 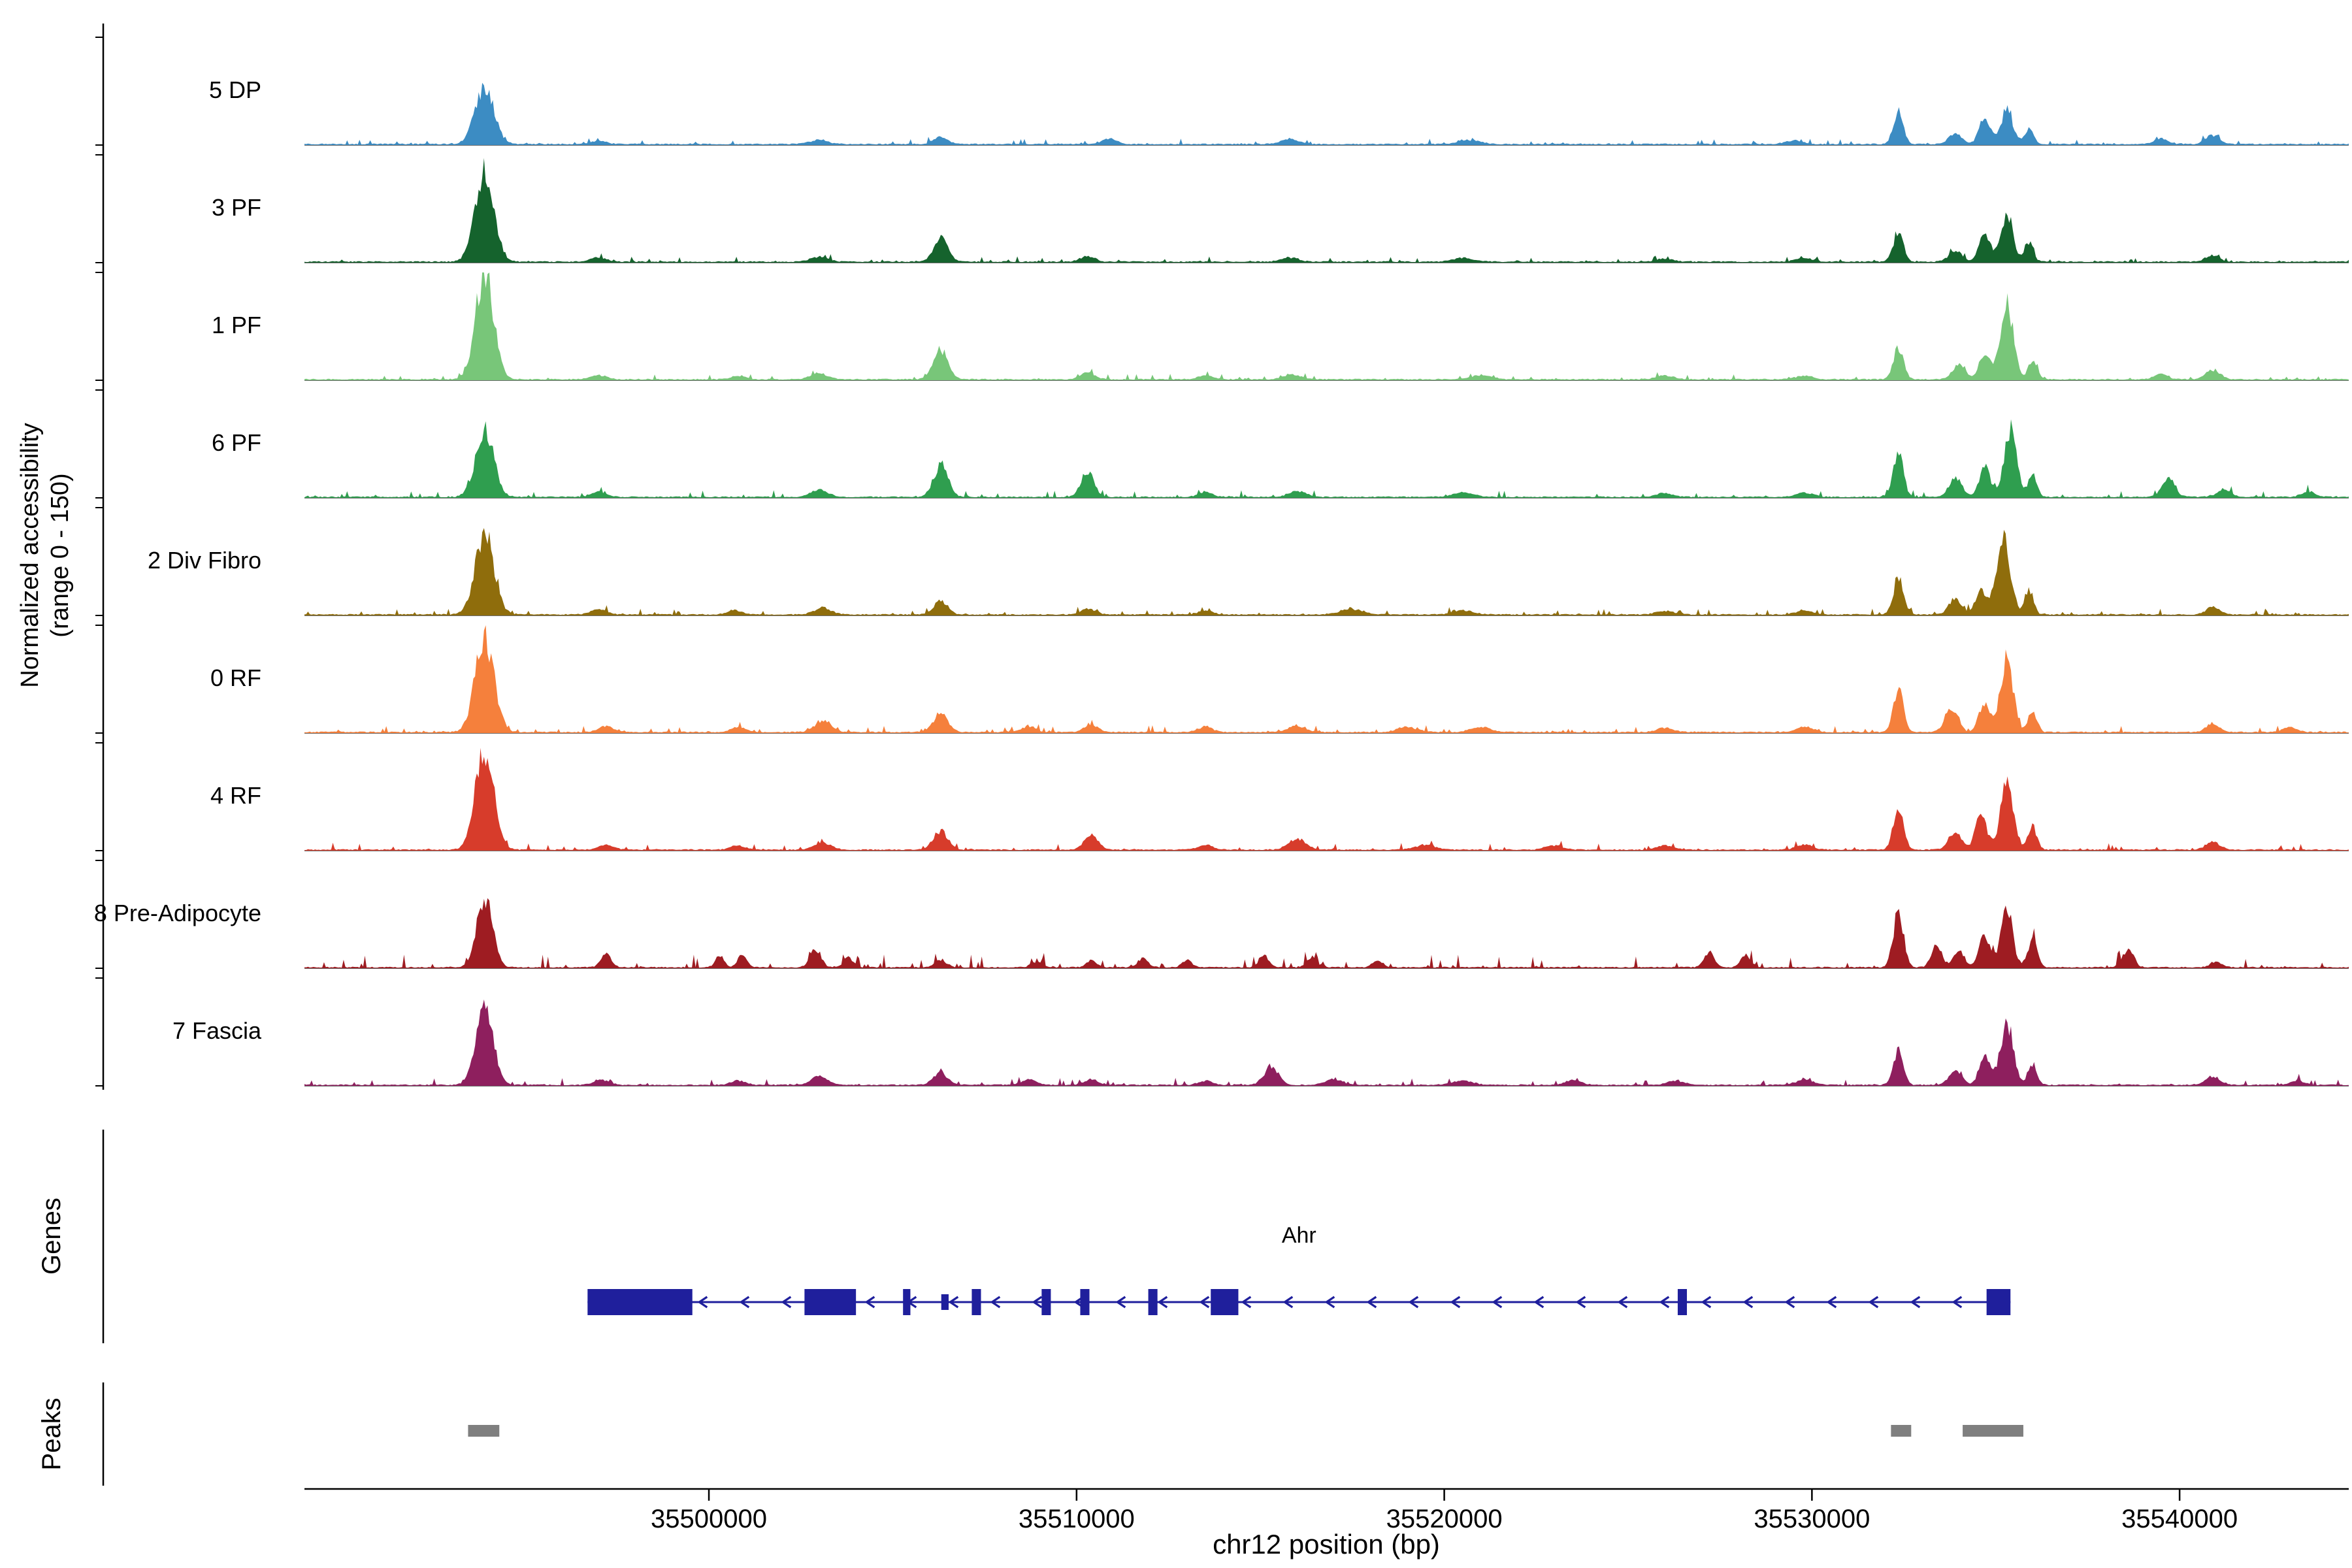 What do you see at coordinates (30, 555) in the screenshot?
I see `y-axis-label-line1: Normalized accessibility` at bounding box center [30, 555].